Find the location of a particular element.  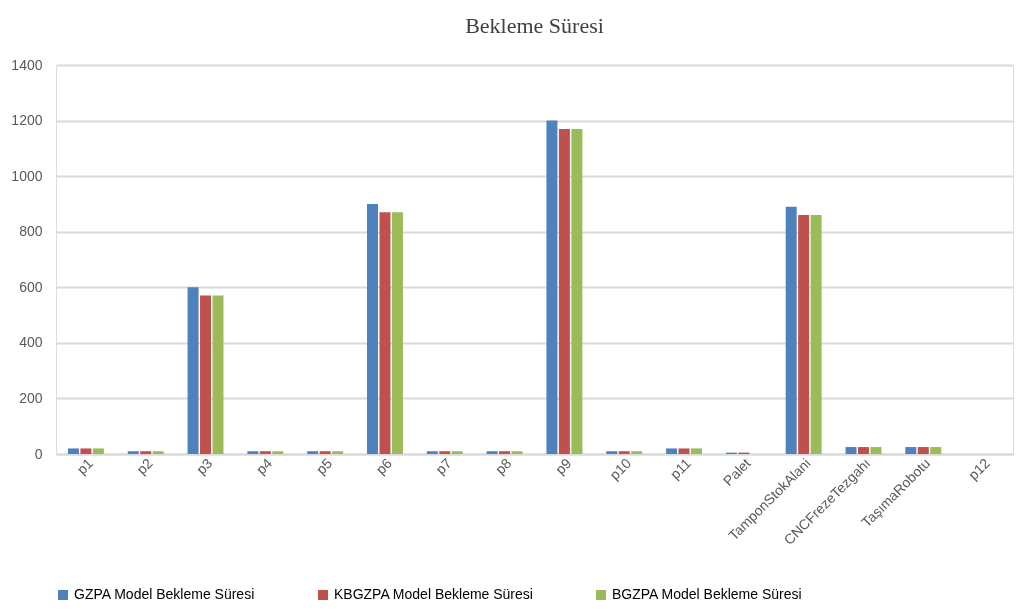

y-tick-label: 1000 is located at coordinates (27, 175).